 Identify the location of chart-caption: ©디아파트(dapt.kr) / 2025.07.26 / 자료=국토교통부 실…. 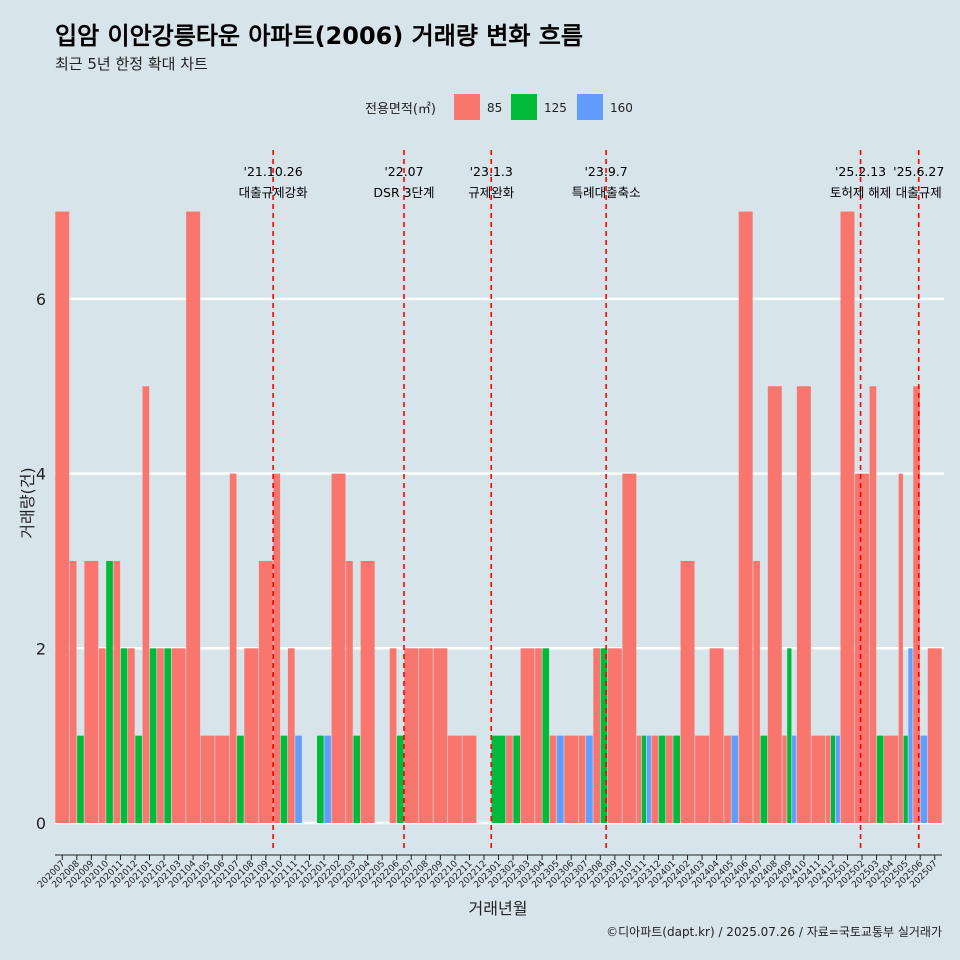
(774, 932).